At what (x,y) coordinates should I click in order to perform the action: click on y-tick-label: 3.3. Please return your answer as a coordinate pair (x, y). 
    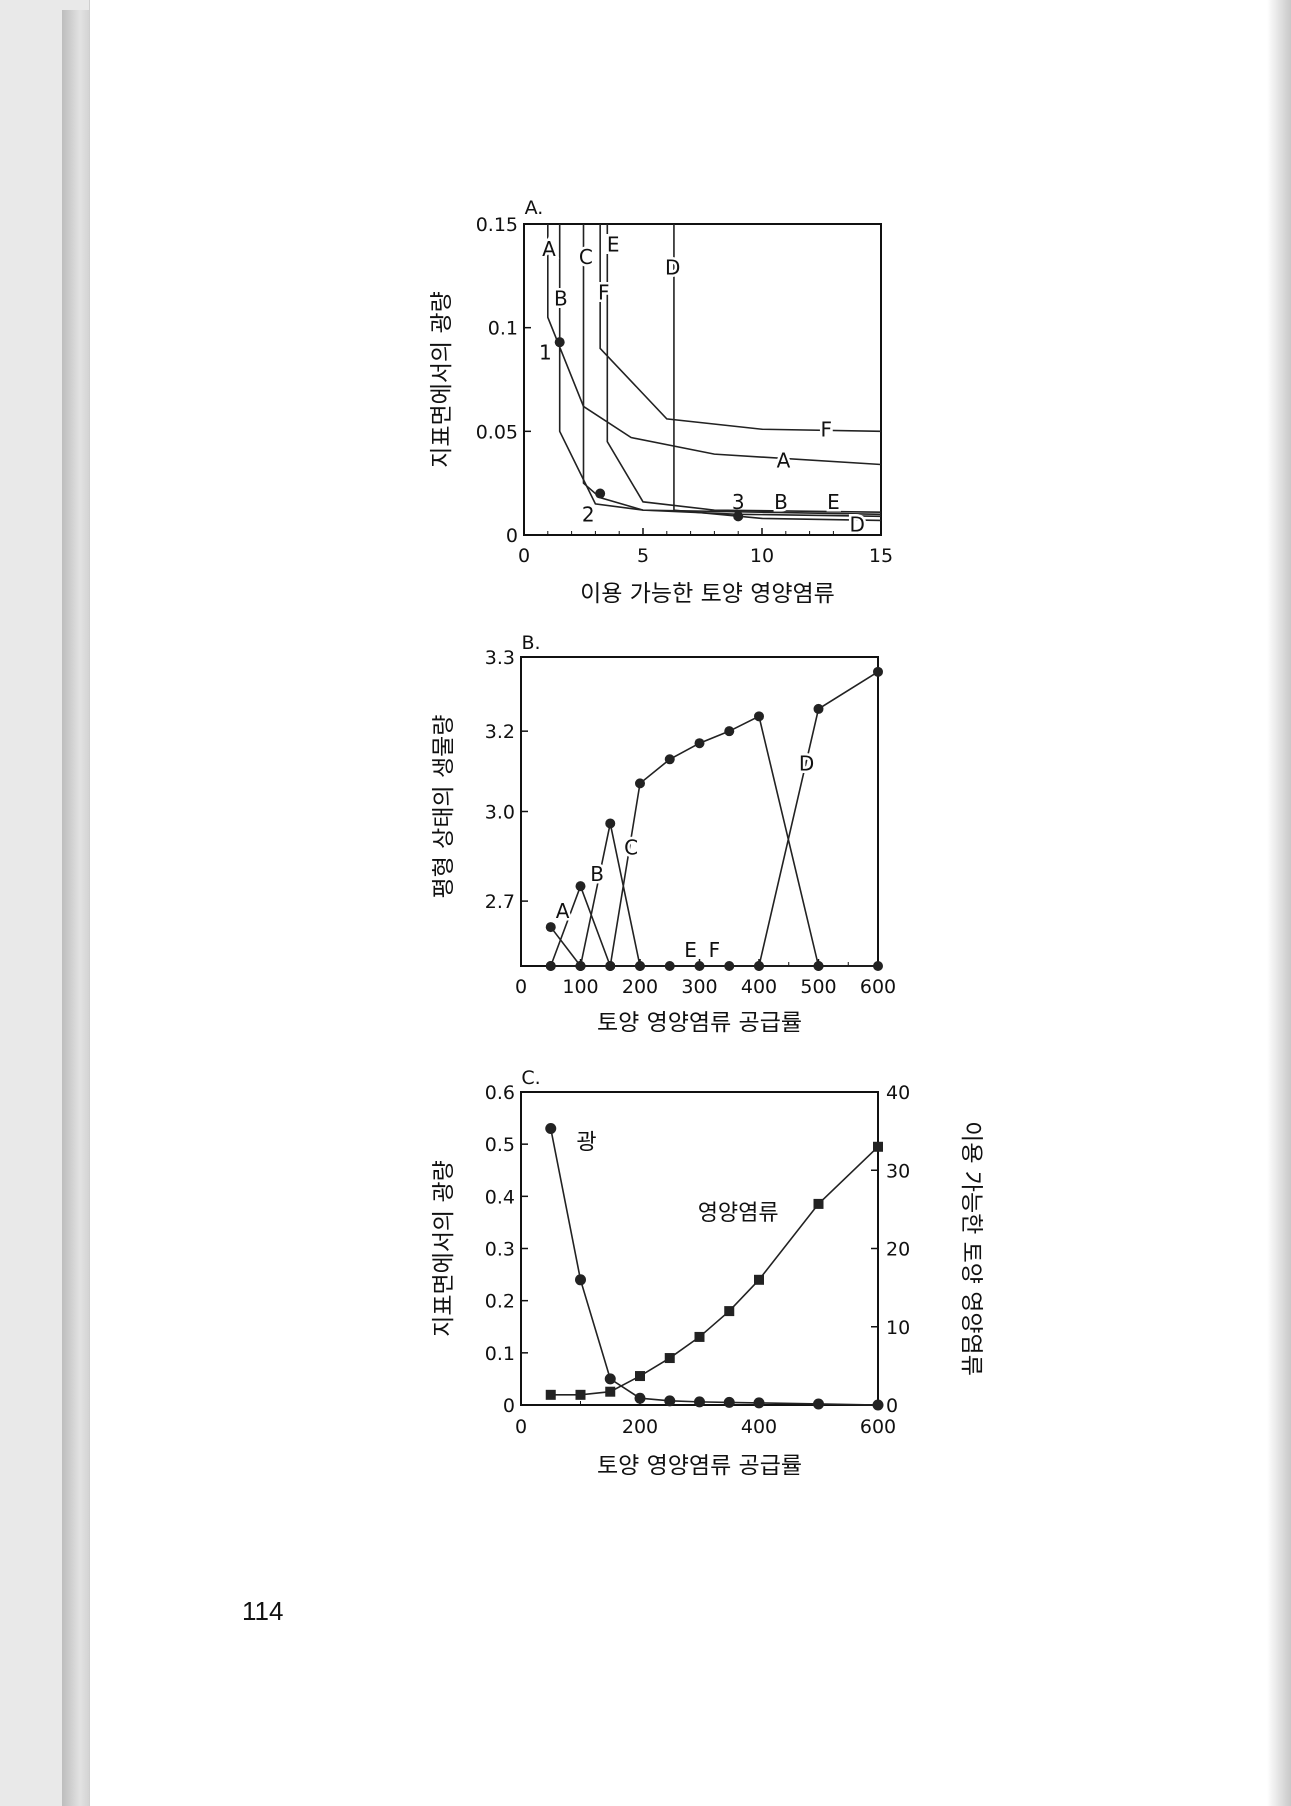
    Looking at the image, I should click on (500, 658).